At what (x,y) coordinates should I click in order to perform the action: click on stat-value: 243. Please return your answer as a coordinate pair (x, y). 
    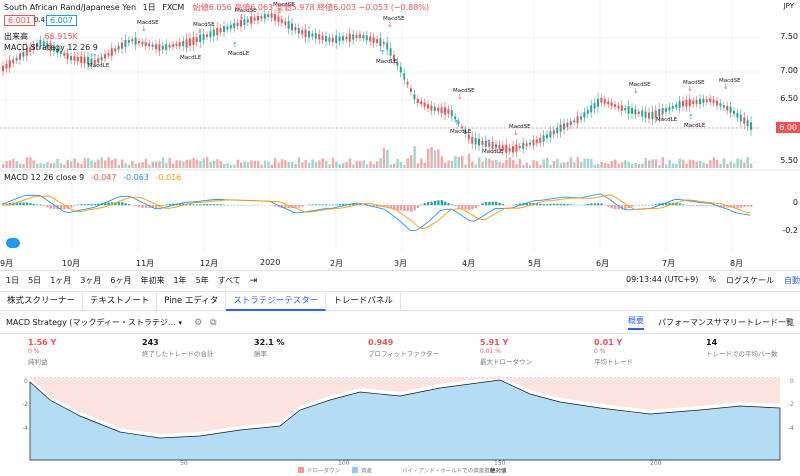
    Looking at the image, I should click on (150, 342).